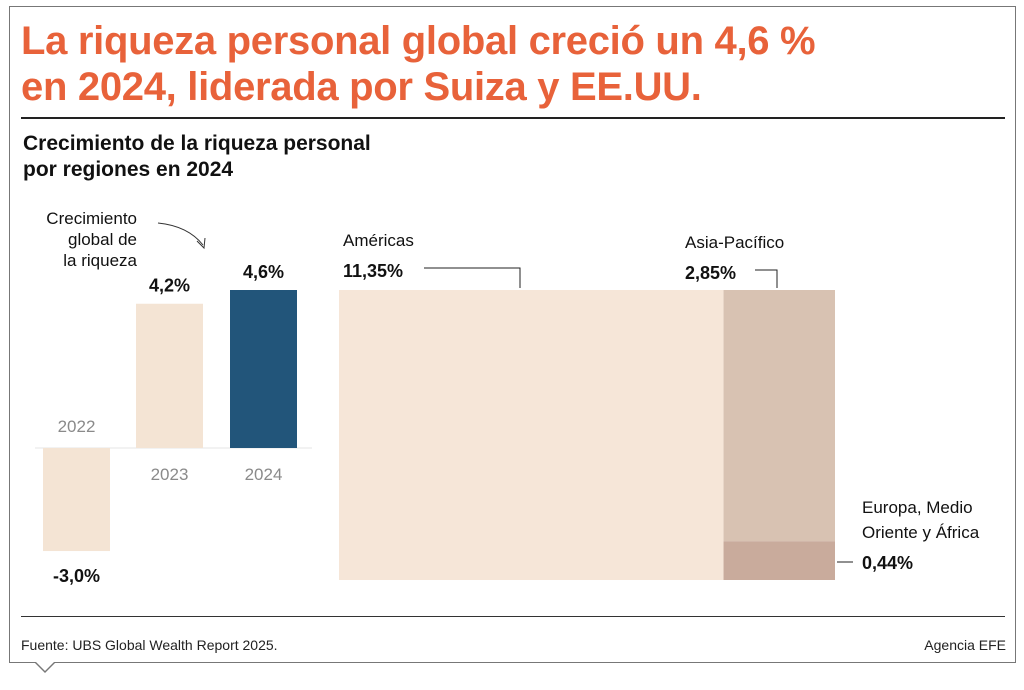 This screenshot has width=1024, height=690. I want to click on leader-line-americas, so click(472, 277).